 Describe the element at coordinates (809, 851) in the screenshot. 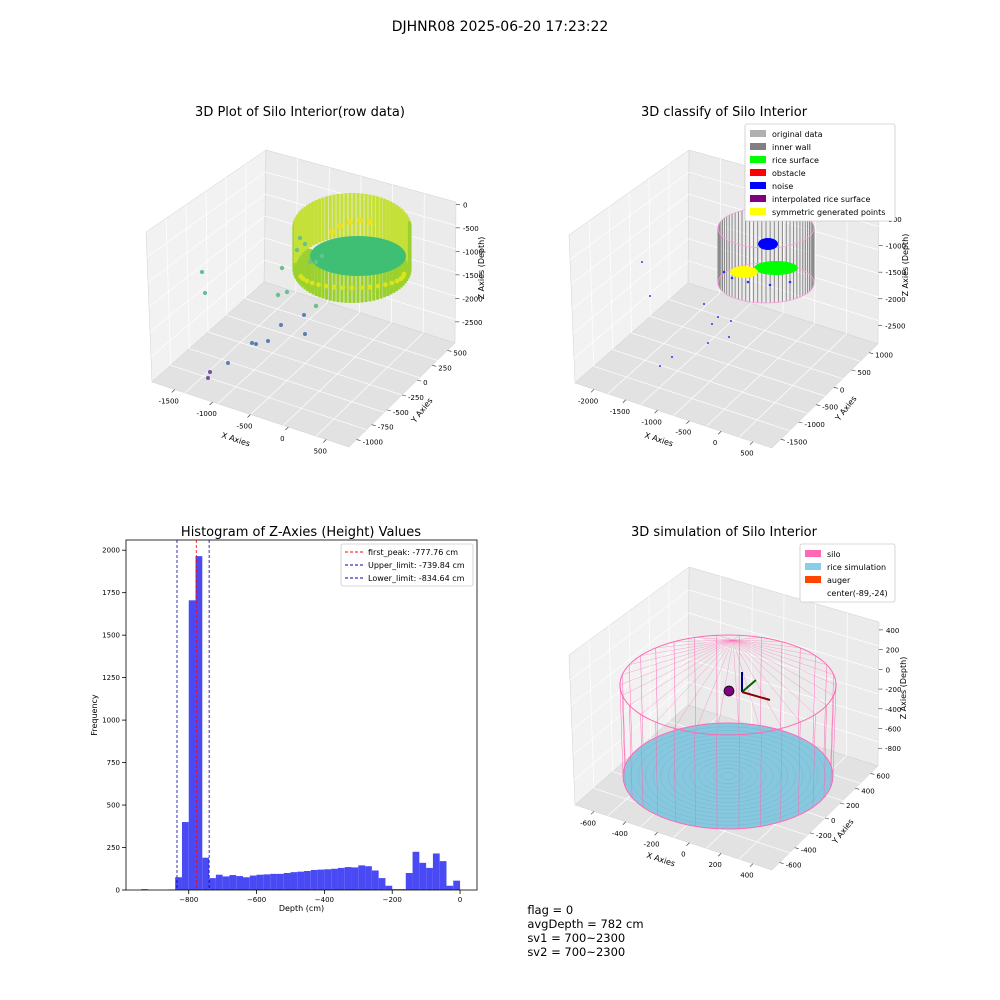

I see `y-tick-label: -400` at that location.